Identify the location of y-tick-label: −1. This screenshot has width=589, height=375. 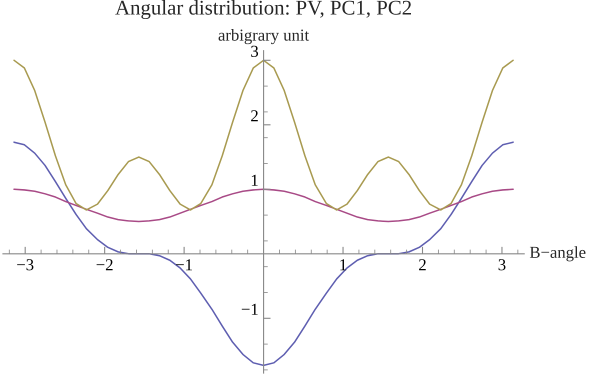
(250, 309).